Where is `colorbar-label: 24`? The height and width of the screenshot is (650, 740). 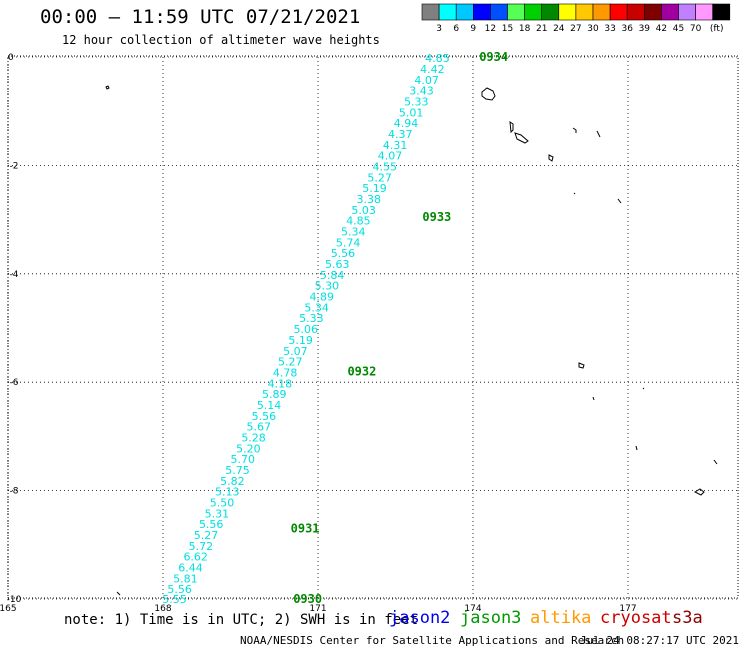 colorbar-label: 24 is located at coordinates (559, 29).